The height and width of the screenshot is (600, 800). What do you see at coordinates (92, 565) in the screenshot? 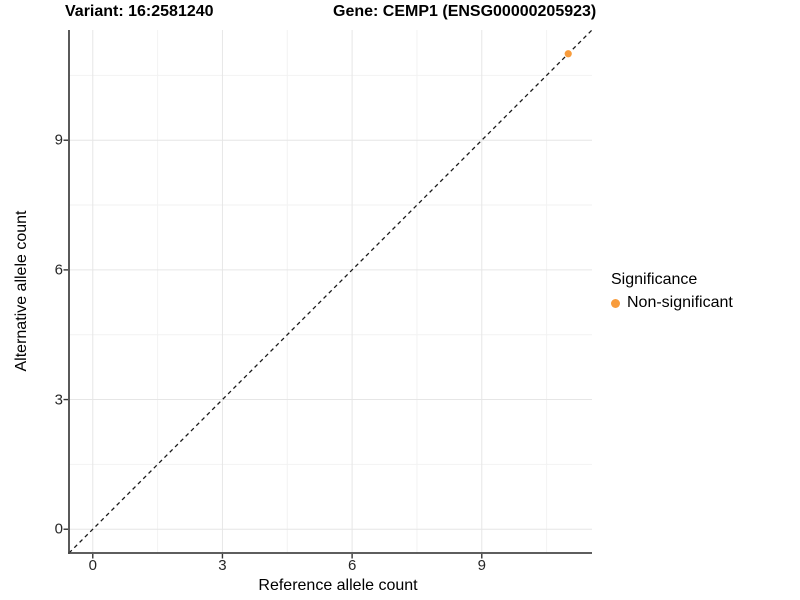
I see `x-tick-label: 0` at bounding box center [92, 565].